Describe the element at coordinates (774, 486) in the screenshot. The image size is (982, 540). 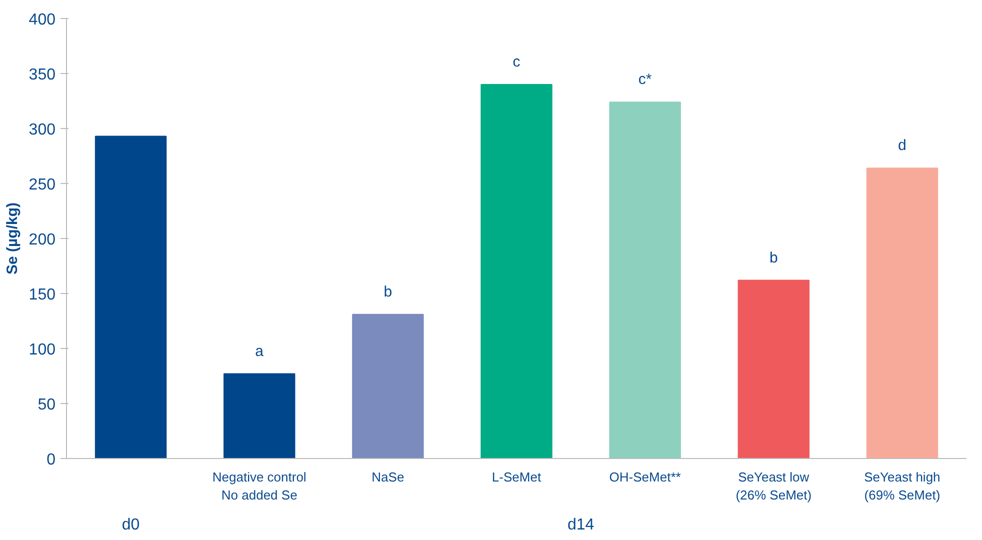
I see `x-tick-label: SeYeast low (26% SeMet)` at that location.